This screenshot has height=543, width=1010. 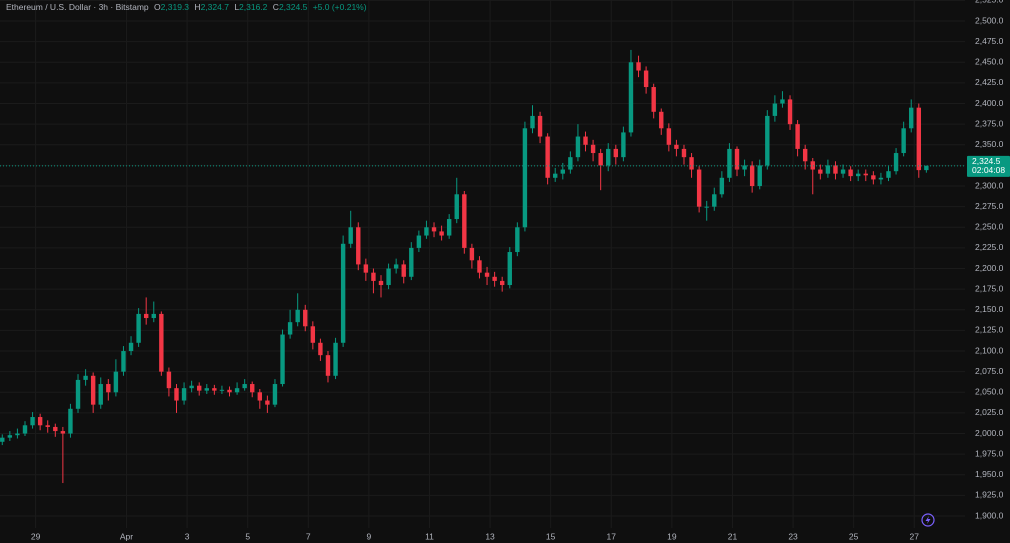 I want to click on icon-ring, so click(x=928, y=520).